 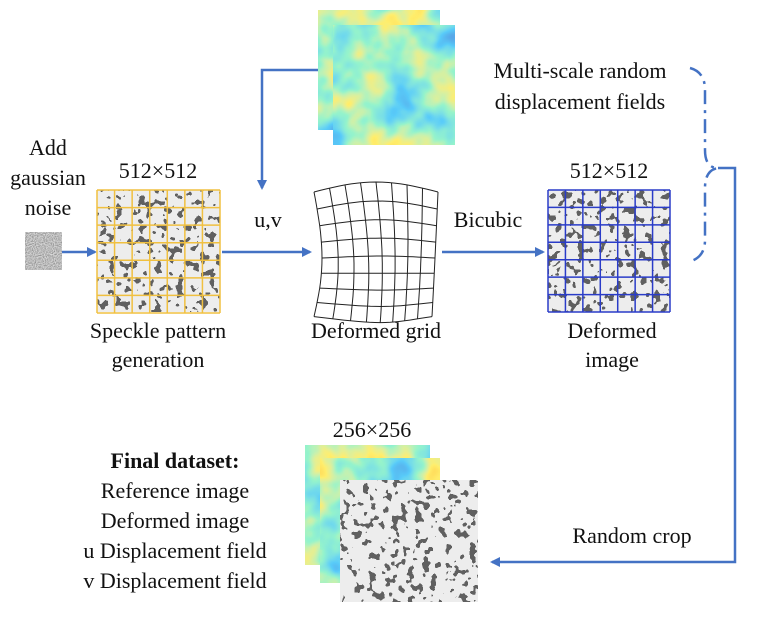 What do you see at coordinates (174, 550) in the screenshot?
I see `list-item: u Displacement field` at bounding box center [174, 550].